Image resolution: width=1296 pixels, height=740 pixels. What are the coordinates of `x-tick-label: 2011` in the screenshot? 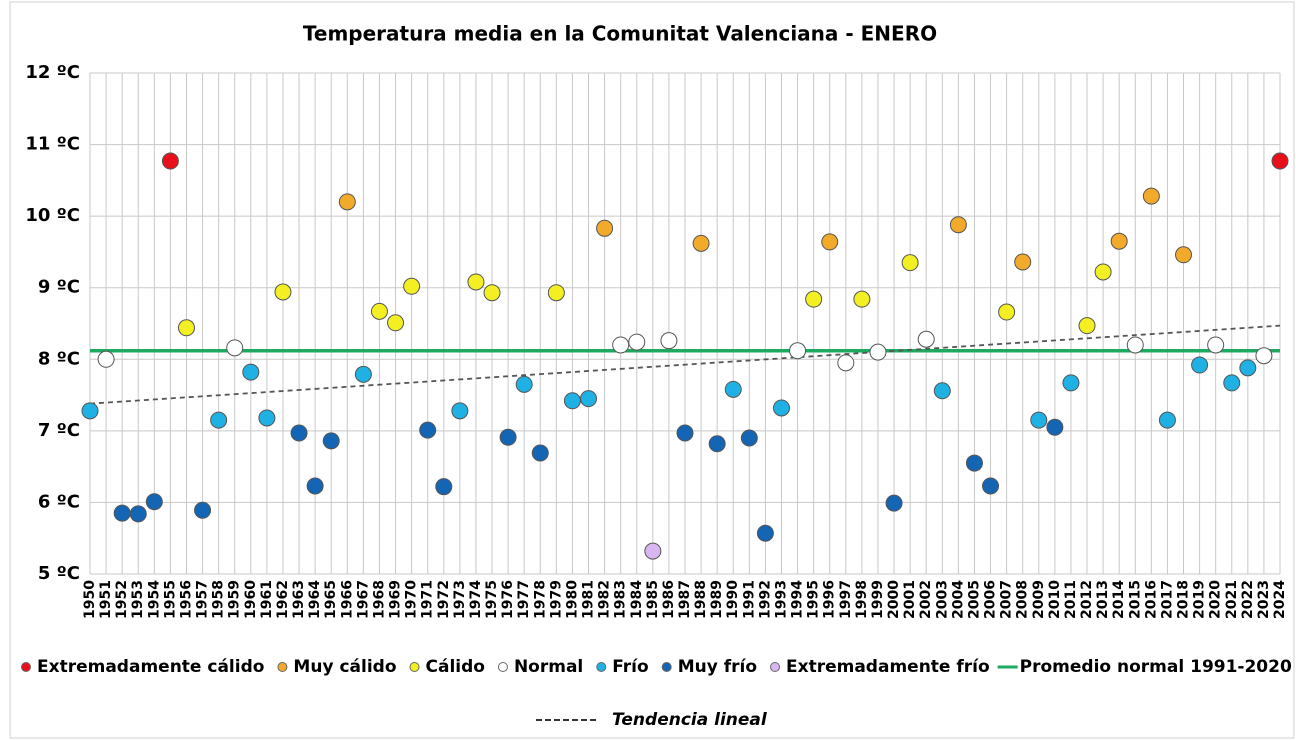 It's located at (1071, 599).